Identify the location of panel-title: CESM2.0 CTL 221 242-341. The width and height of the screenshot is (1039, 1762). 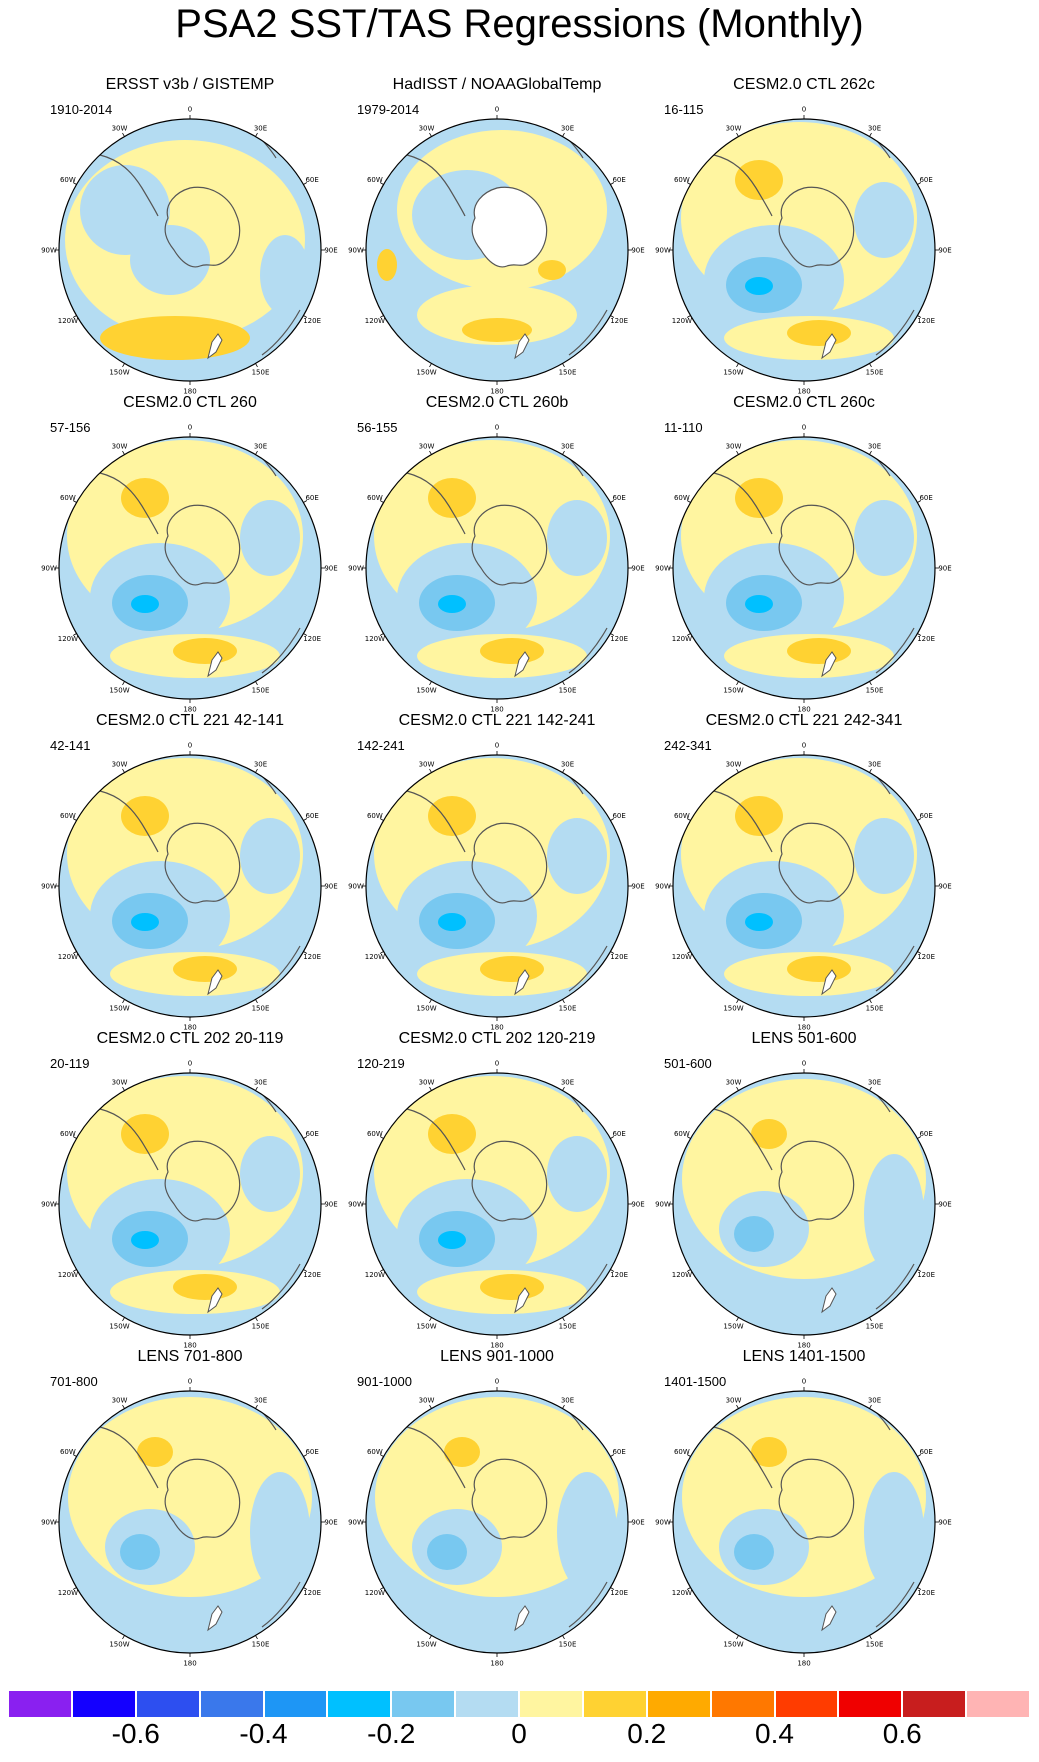
(804, 720).